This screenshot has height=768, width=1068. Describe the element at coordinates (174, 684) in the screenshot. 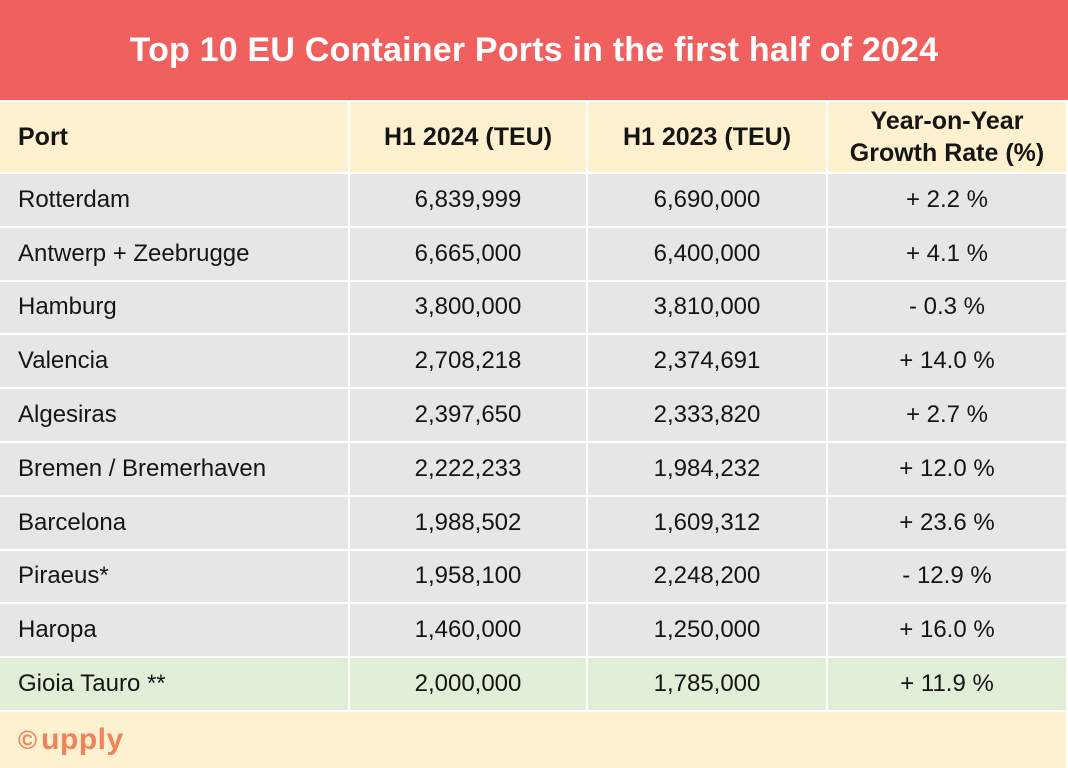

I see `table-cell: Gioia Tauro **` at that location.